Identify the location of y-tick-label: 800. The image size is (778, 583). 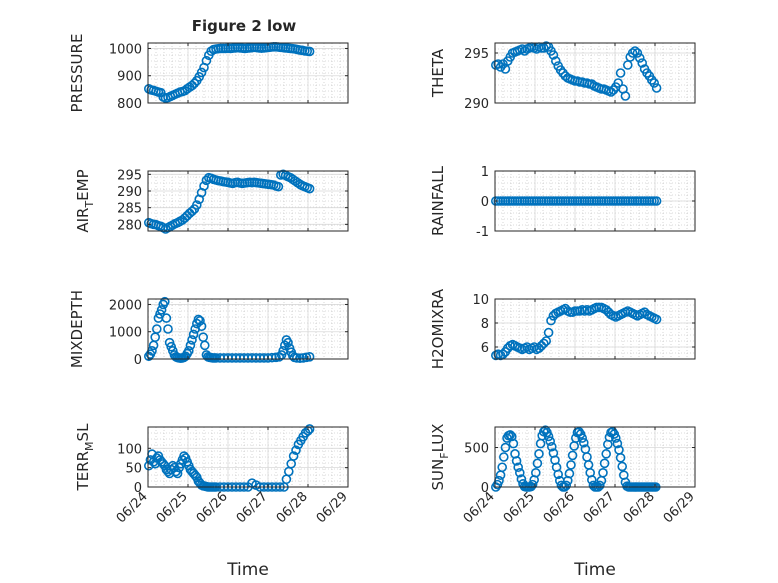
(129, 104).